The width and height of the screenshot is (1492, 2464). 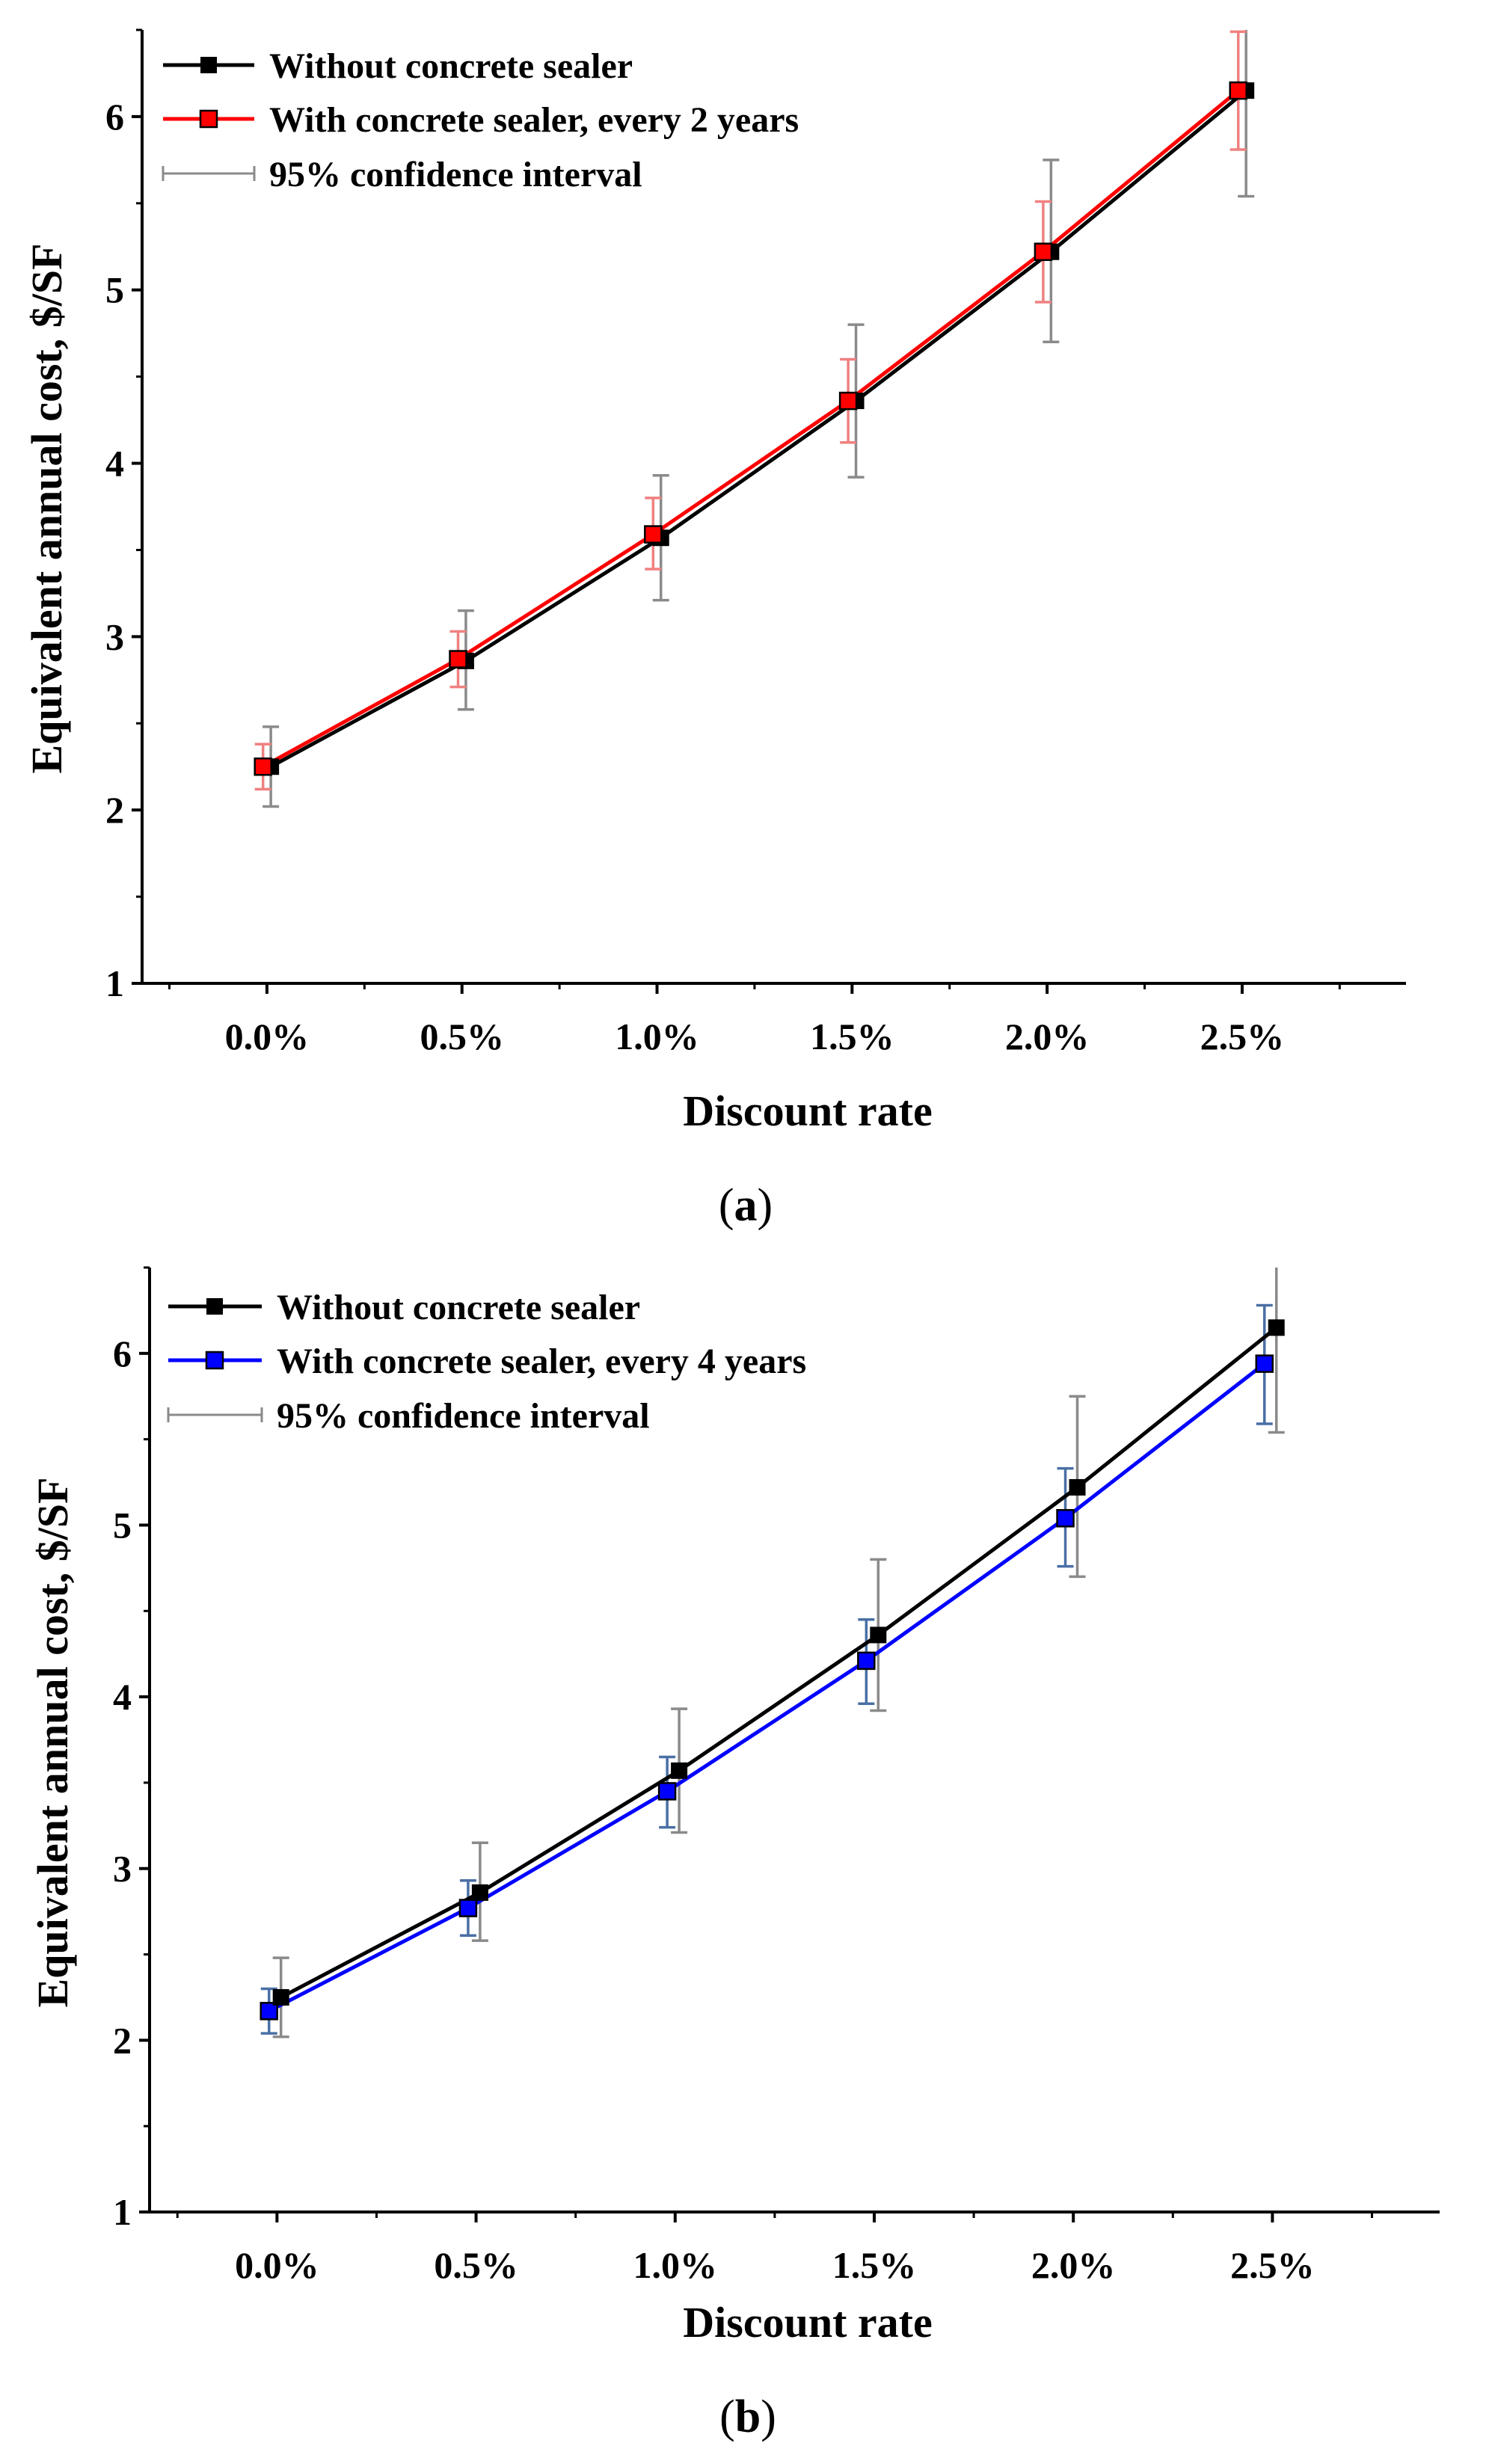 I want to click on panel-label-a: (a), so click(x=746, y=1205).